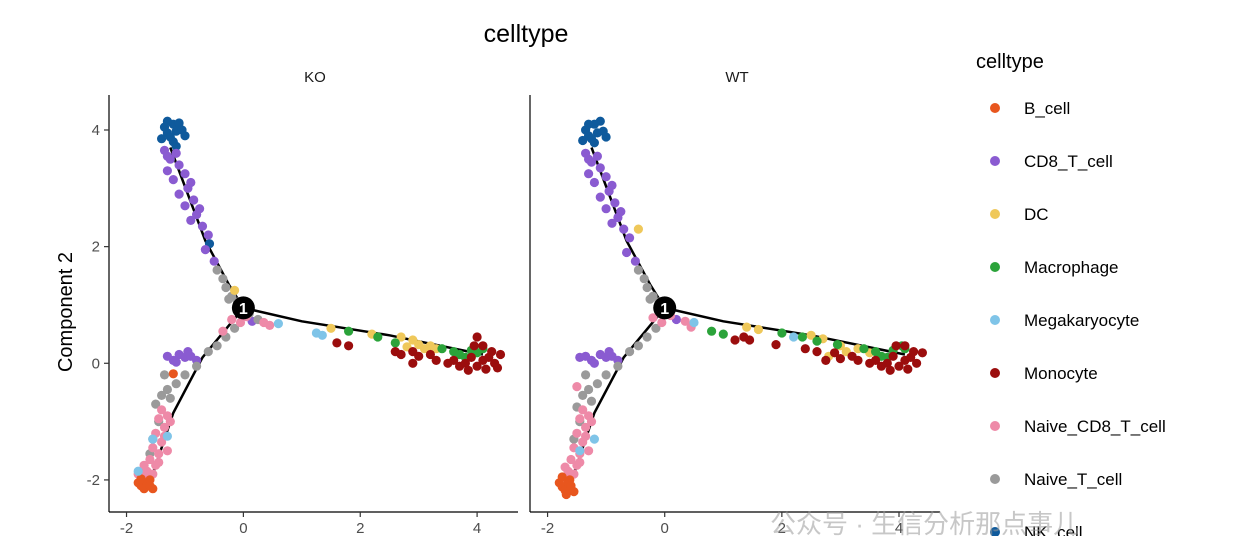 This screenshot has height=536, width=1260. Describe the element at coordinates (1010, 62) in the screenshot. I see `legend-title: celltype` at that location.